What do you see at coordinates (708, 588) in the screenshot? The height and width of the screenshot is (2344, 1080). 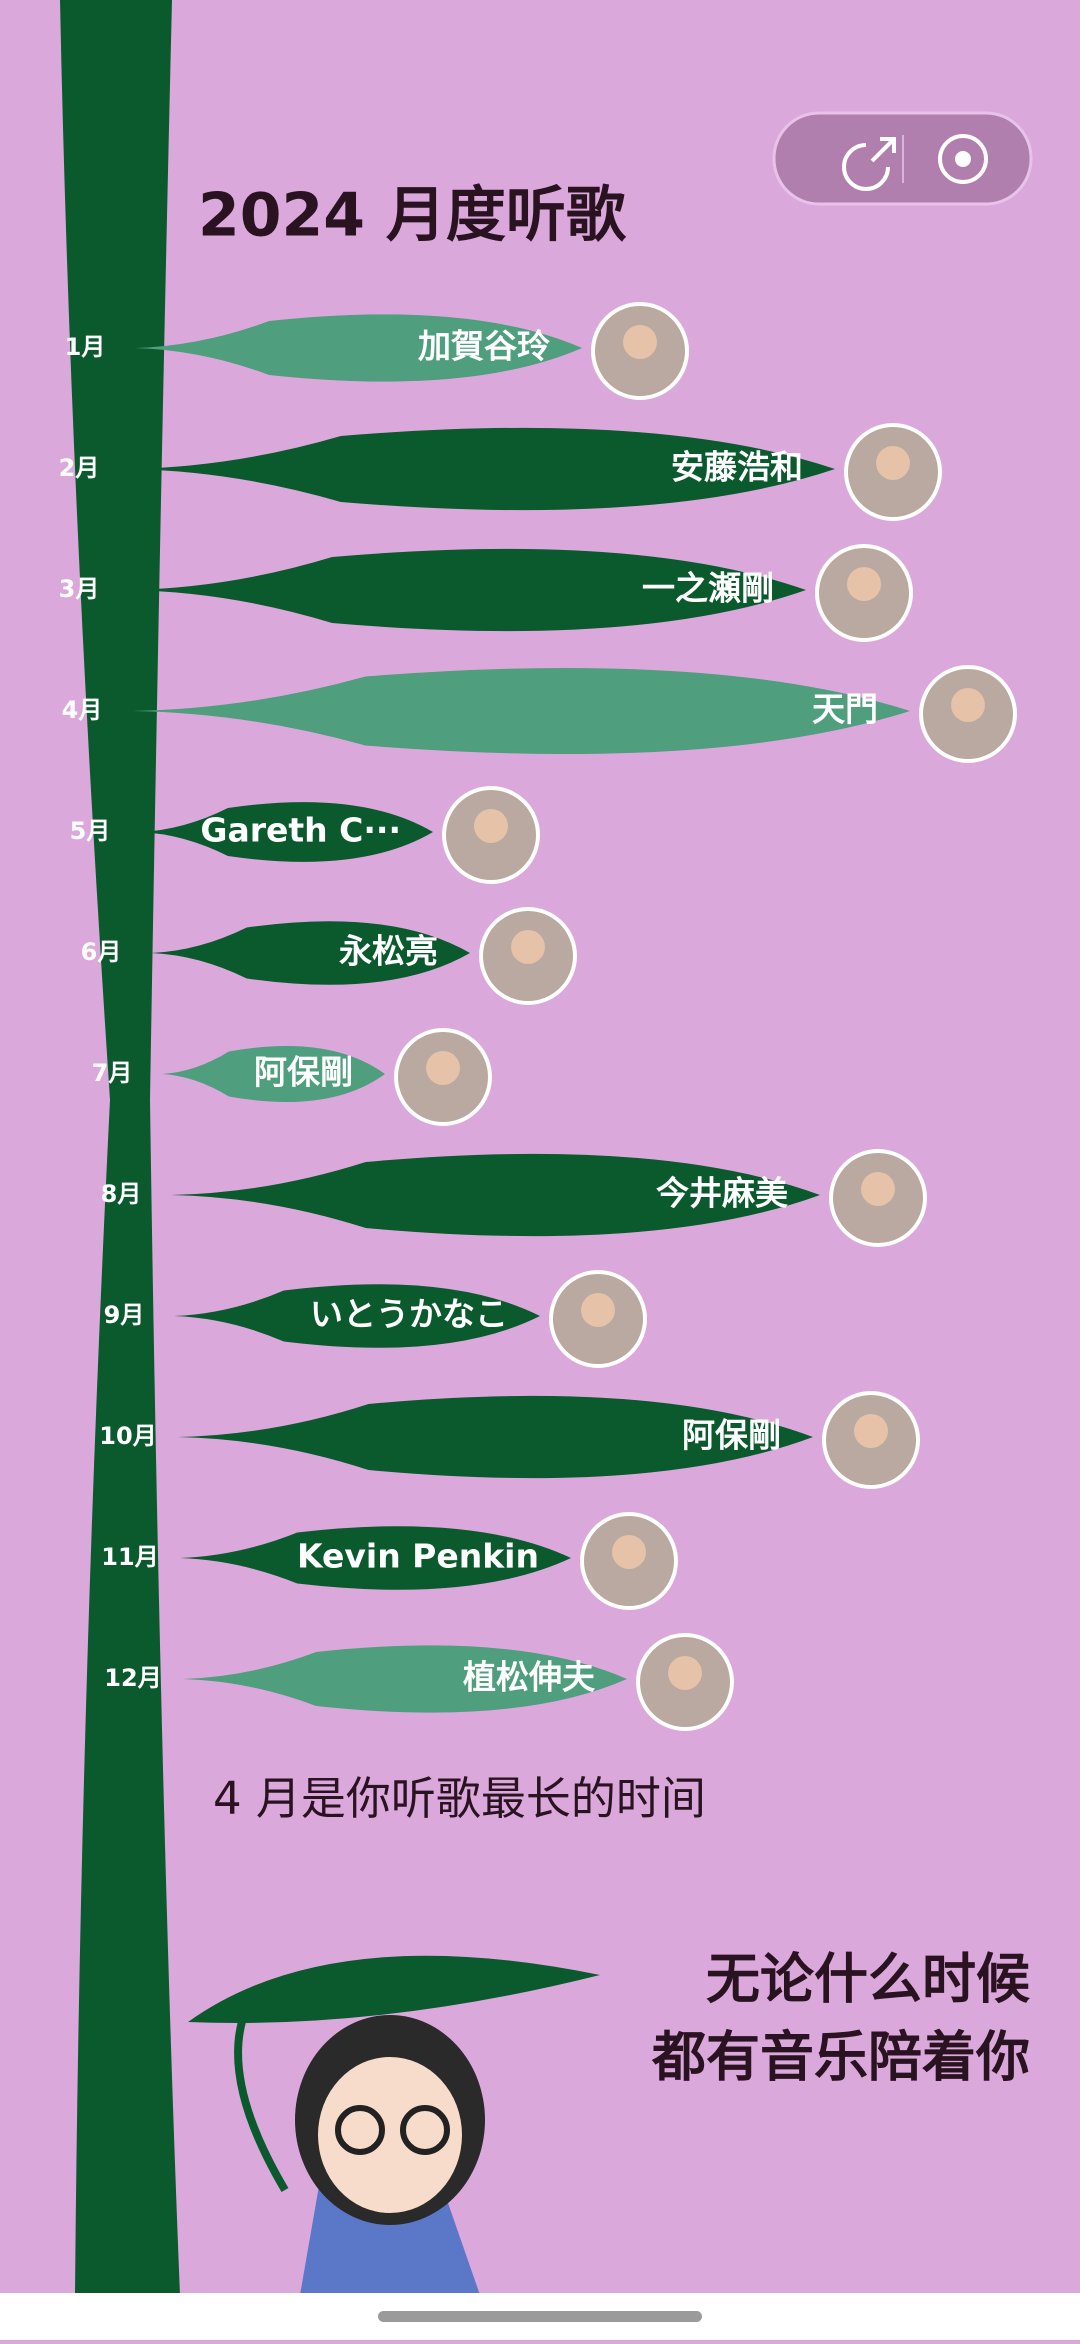 I see `artist-name: 一之瀬剛` at bounding box center [708, 588].